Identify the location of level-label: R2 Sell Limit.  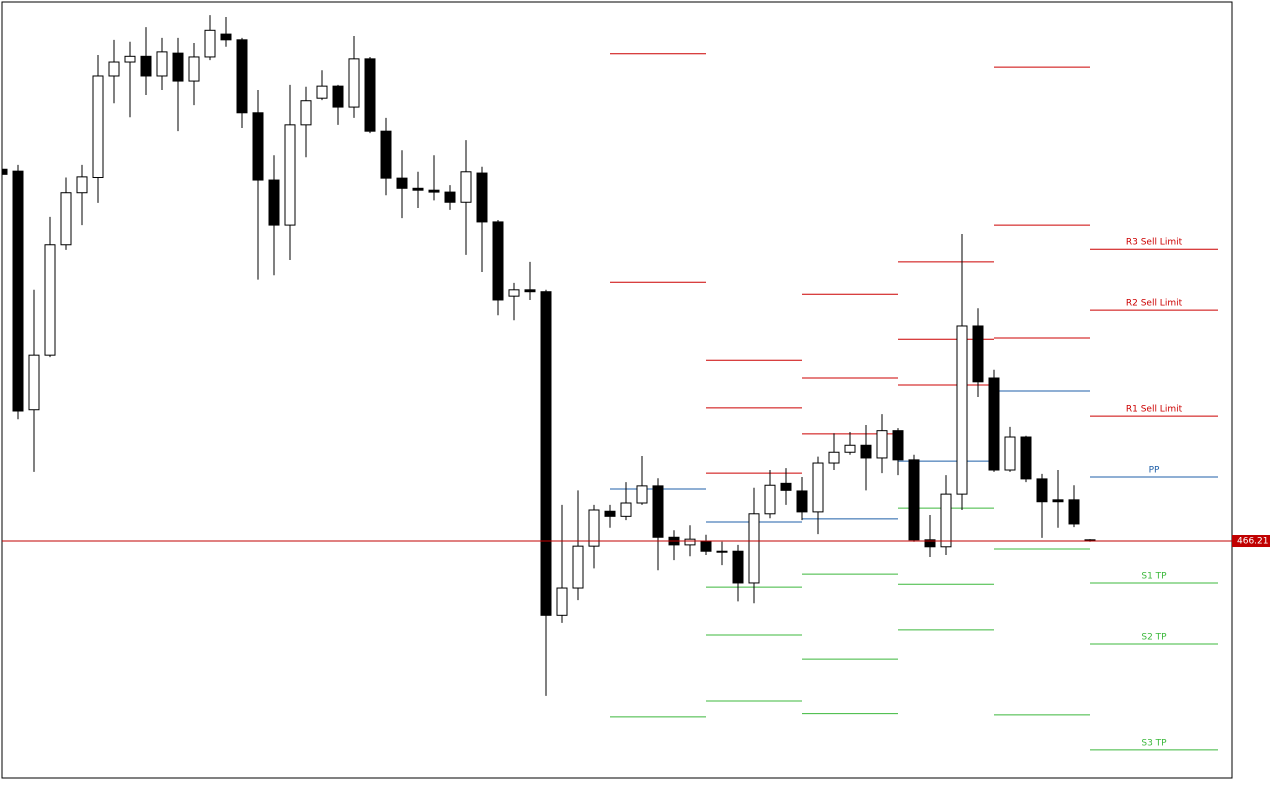
(1154, 304).